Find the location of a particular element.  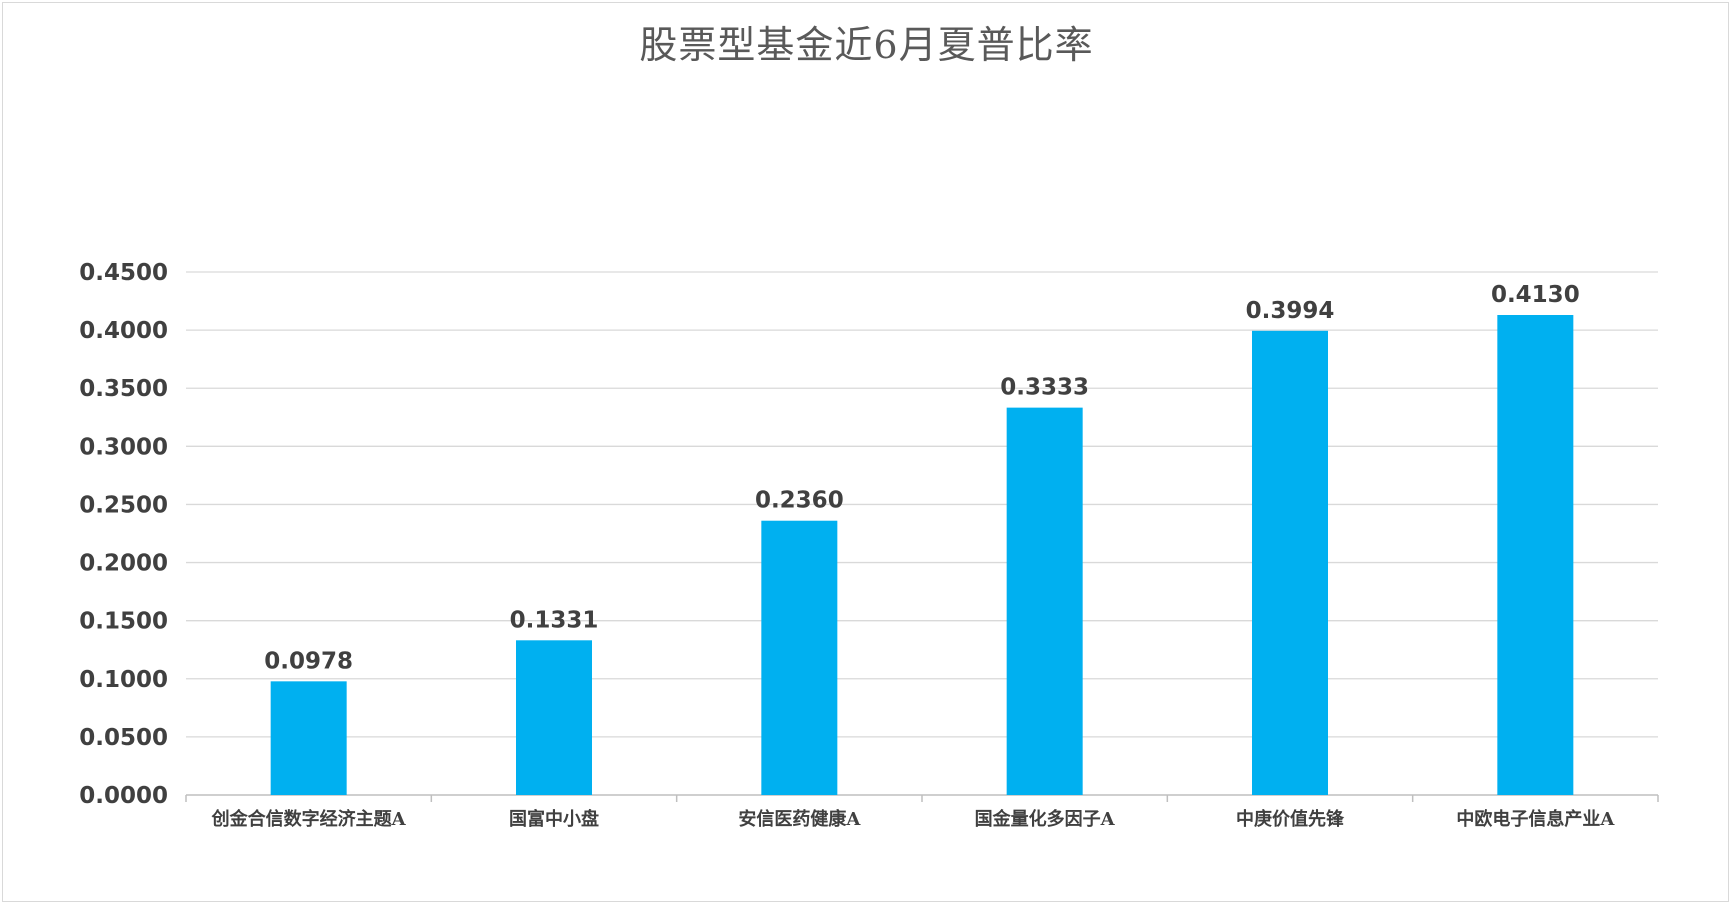

data-label: 0.1331 is located at coordinates (554, 620).